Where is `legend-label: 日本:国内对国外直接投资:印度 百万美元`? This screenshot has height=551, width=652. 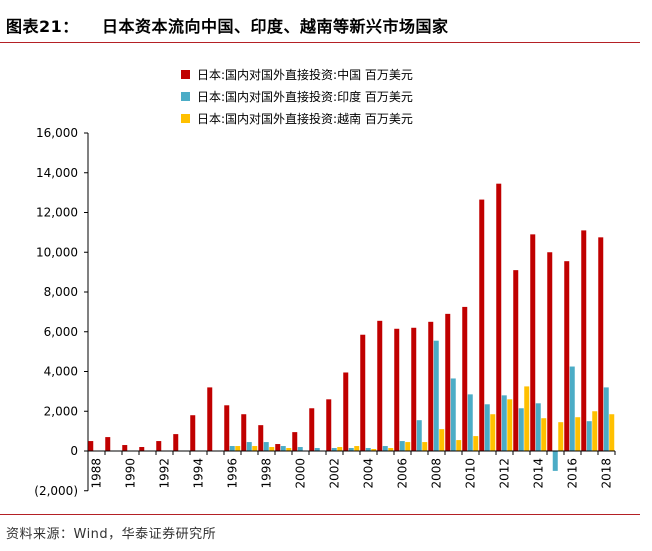 legend-label: 日本:国内对国外直接投资:印度 百万美元 is located at coordinates (305, 96).